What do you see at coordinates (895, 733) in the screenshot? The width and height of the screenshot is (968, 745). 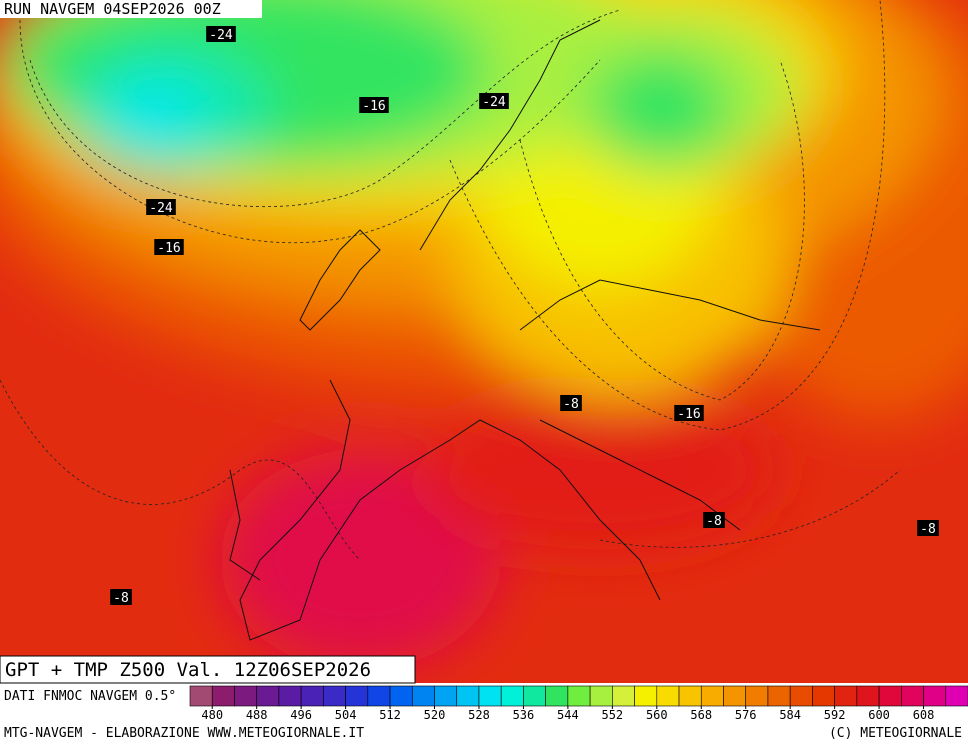 I see `footer-right: (C) METEOGIORNALE` at bounding box center [895, 733].